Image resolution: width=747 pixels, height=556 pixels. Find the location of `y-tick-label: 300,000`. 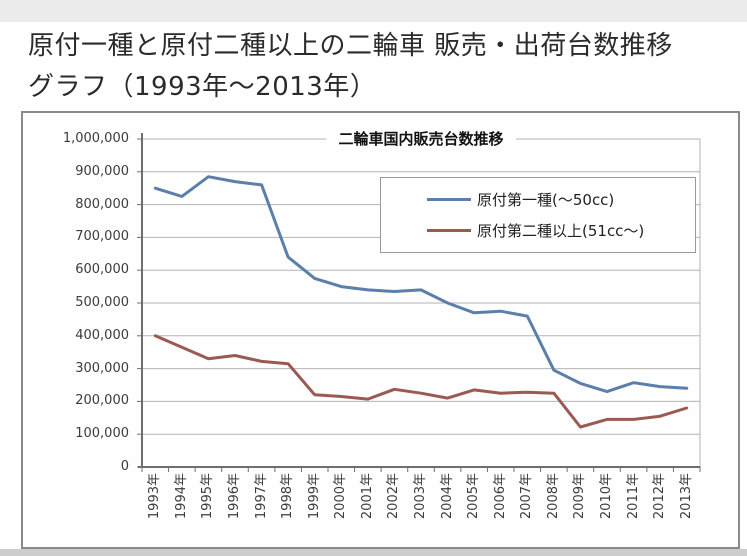

y-tick-label: 300,000 is located at coordinates (102, 368).